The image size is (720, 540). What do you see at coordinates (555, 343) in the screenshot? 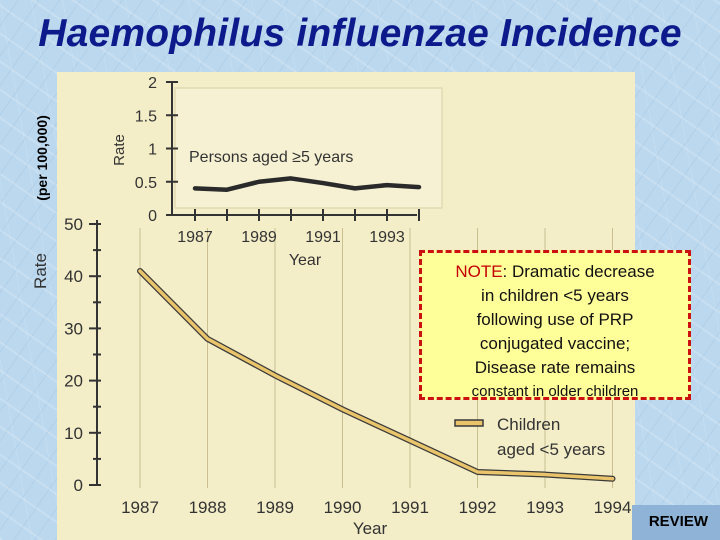
I see `note-line-4: conjugated vaccine;` at bounding box center [555, 343].